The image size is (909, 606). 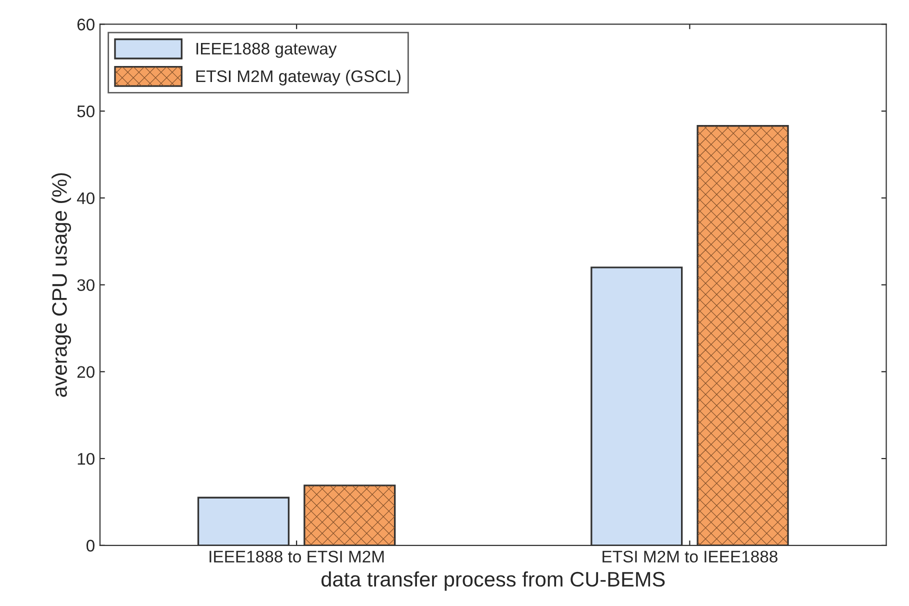 I want to click on legend-label: IEEE1888 gateway, so click(x=266, y=50).